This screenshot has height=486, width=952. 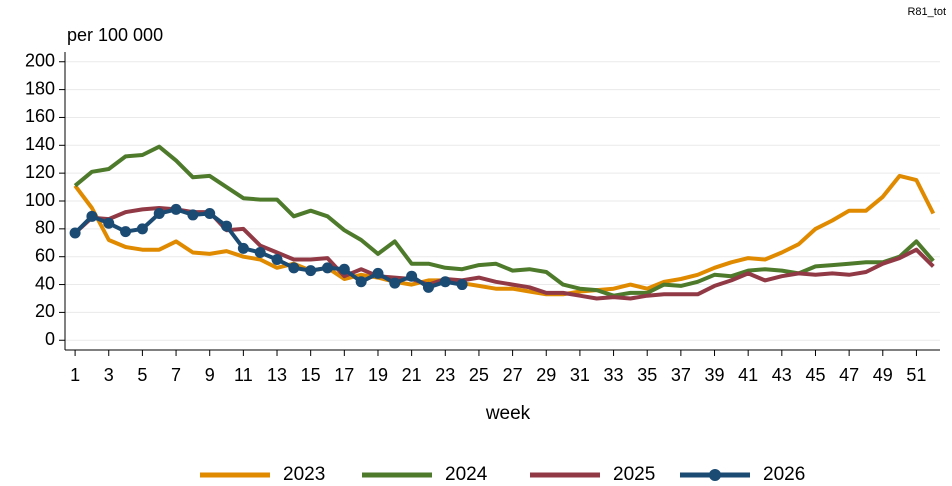 What do you see at coordinates (304, 474) in the screenshot?
I see `legend-label: 2023` at bounding box center [304, 474].